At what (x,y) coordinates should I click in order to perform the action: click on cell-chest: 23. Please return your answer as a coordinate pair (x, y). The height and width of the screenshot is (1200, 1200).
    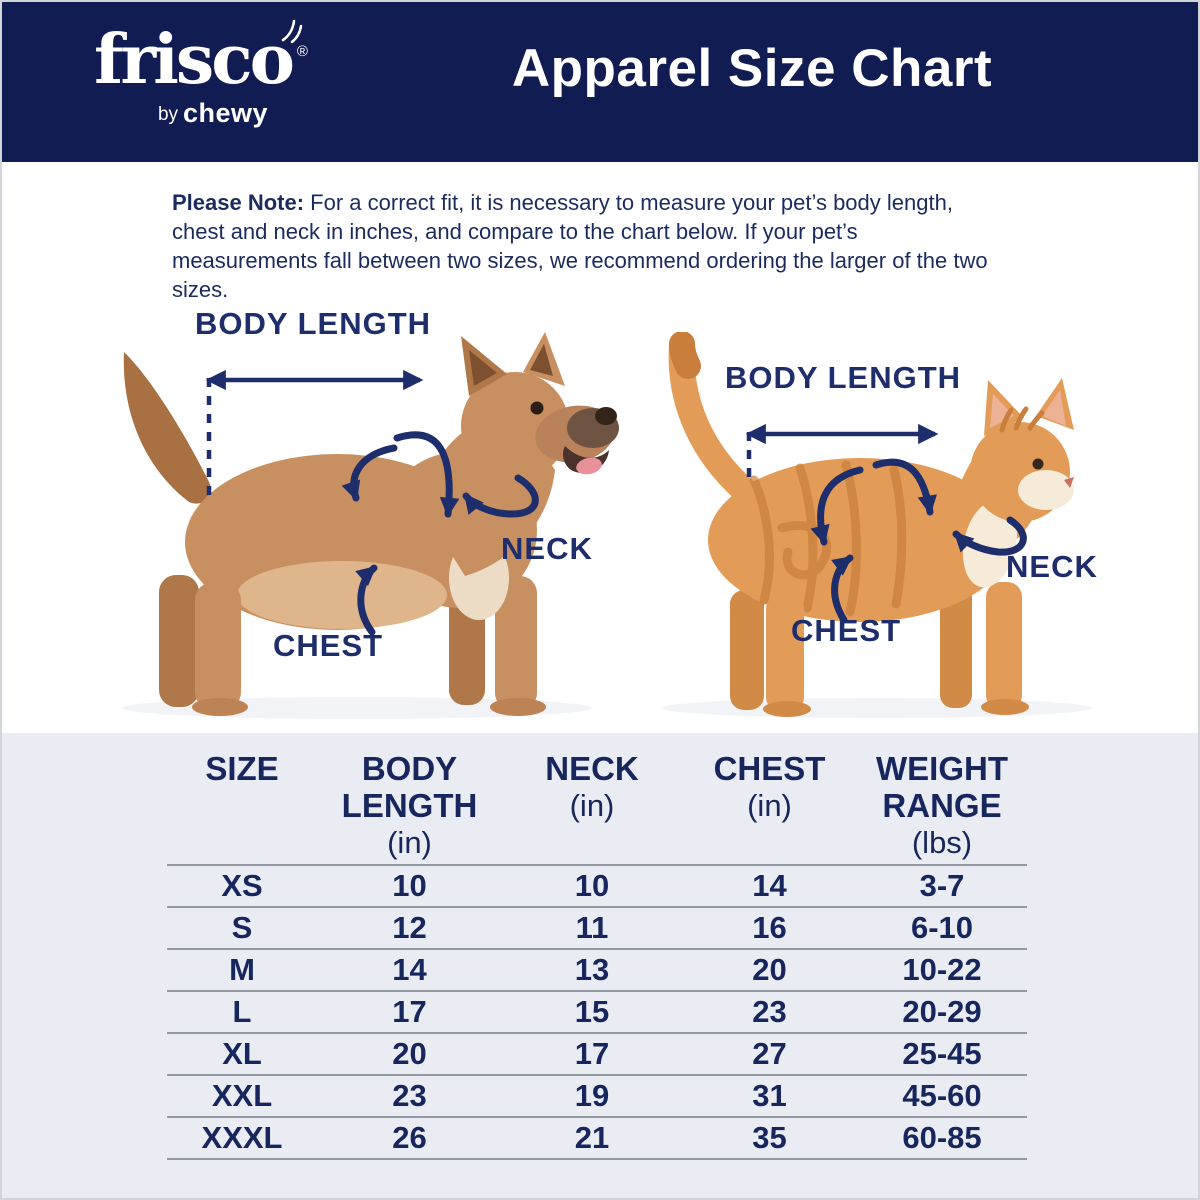
    Looking at the image, I should click on (769, 1011).